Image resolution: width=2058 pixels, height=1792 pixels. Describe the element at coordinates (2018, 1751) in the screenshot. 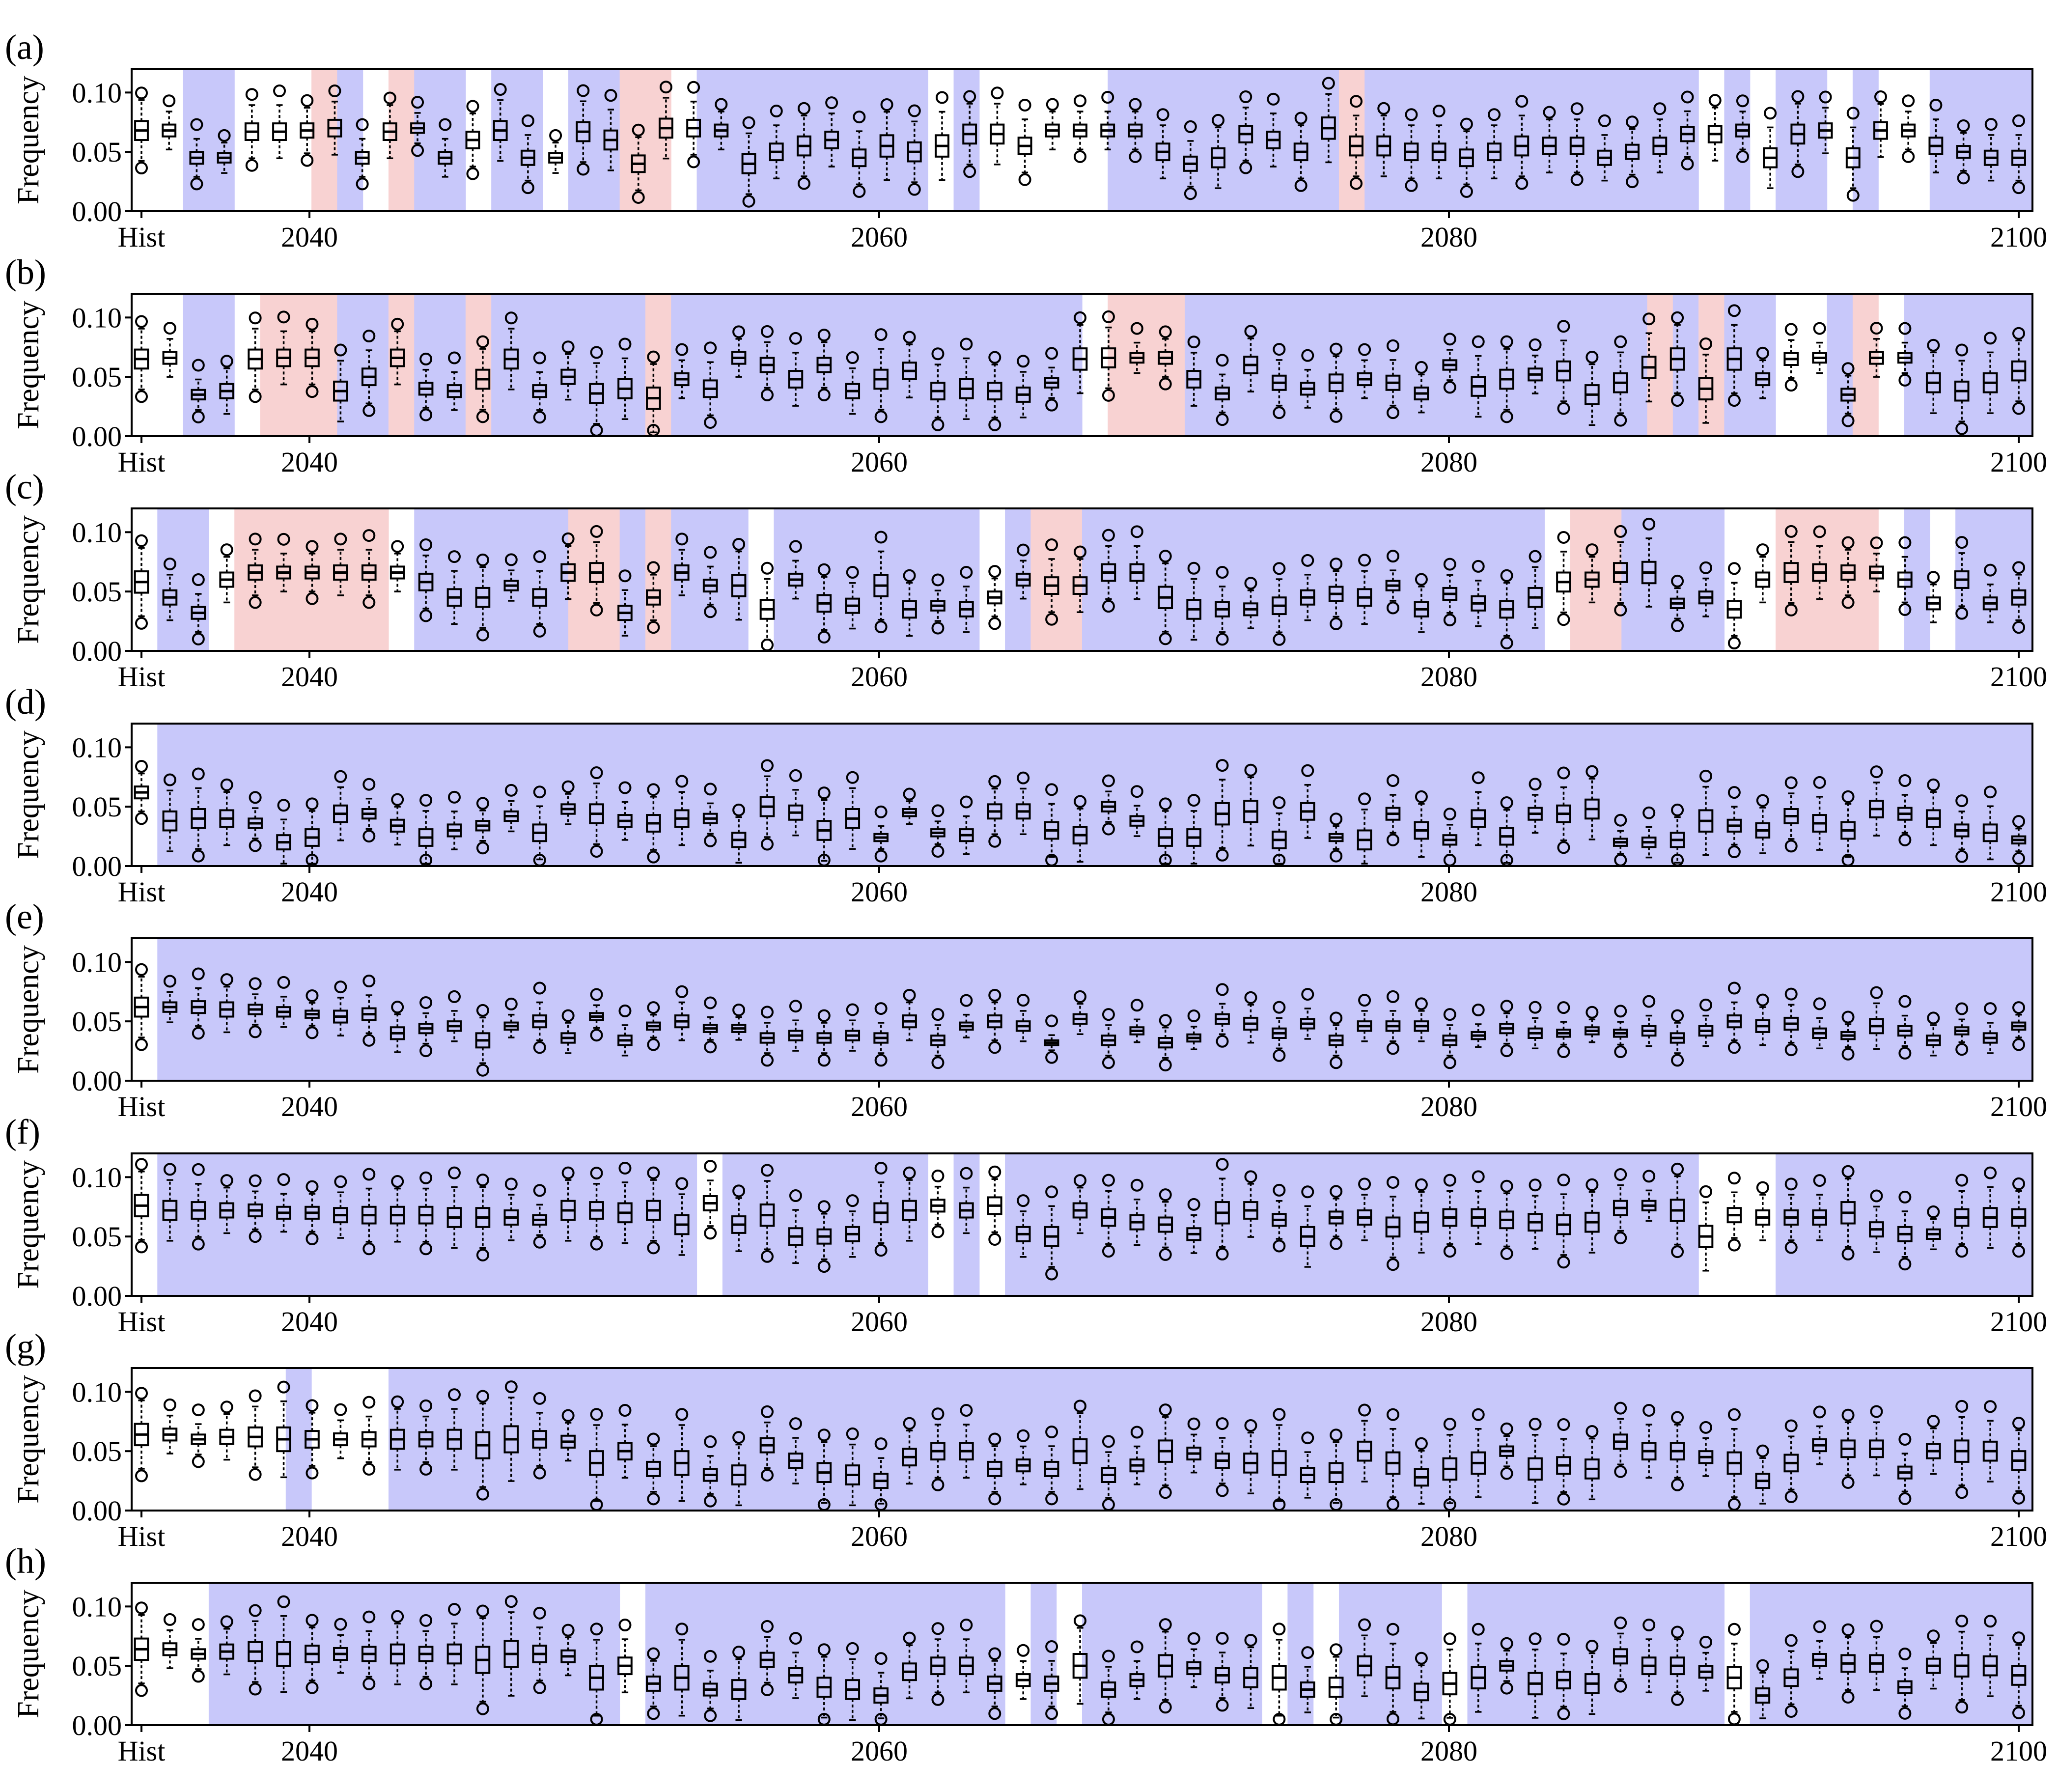

I see `x-tick-label: 2100` at that location.